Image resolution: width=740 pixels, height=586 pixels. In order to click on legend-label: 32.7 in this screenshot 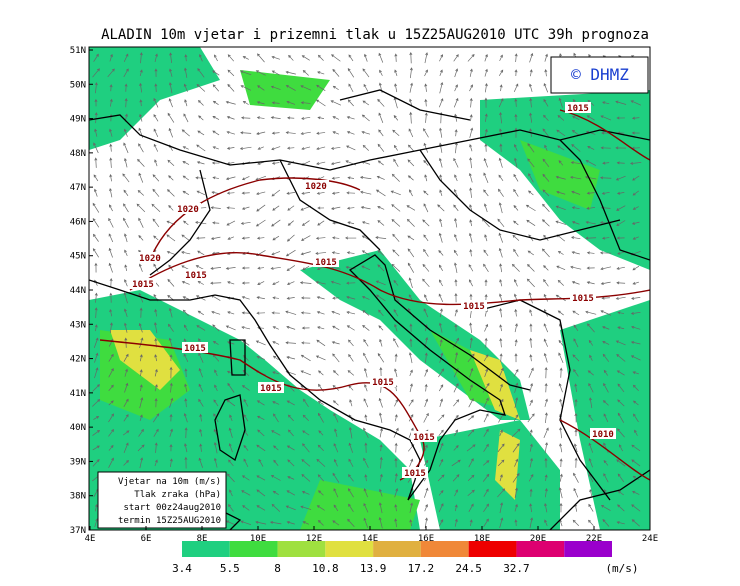, I will do `click(516, 568)`.